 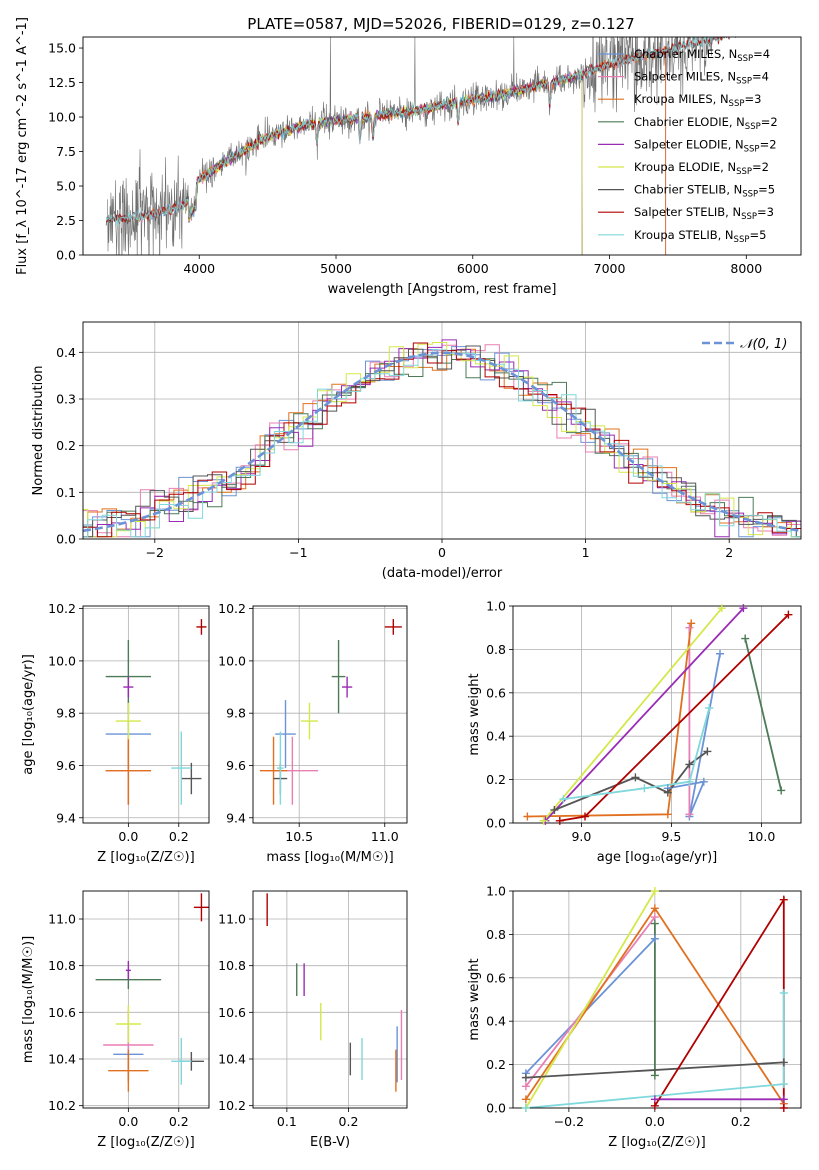 I want to click on salpeter-elodie-weight-line, so click(x=644, y=714).